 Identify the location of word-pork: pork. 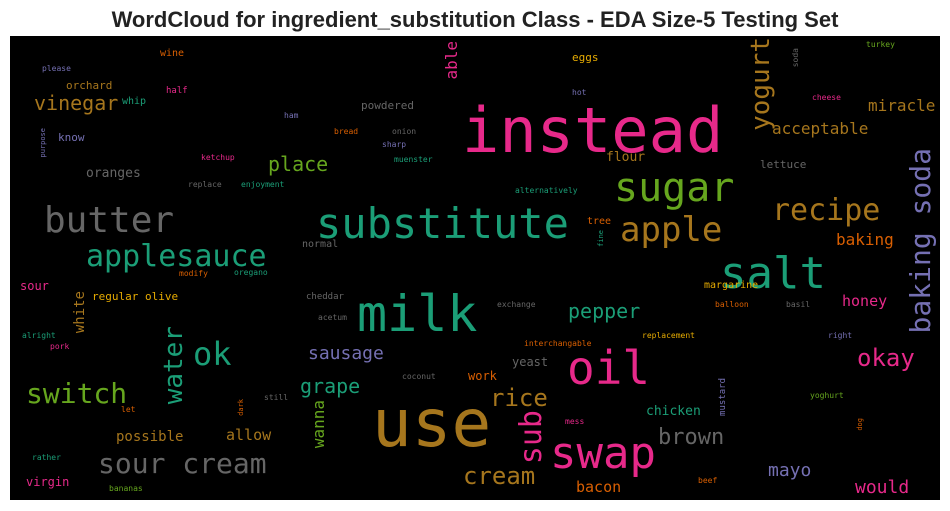
(60, 346).